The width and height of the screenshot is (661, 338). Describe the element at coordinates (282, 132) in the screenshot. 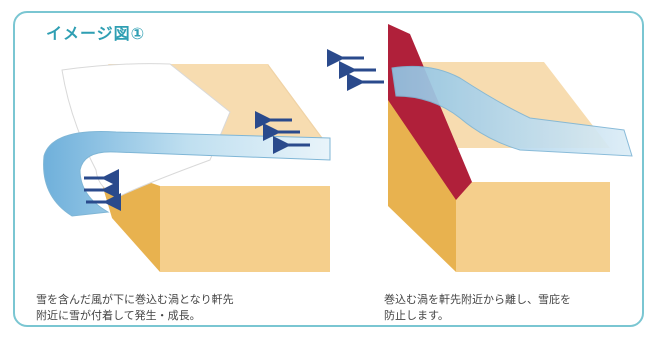

I see `left-wind-arrows-top` at that location.